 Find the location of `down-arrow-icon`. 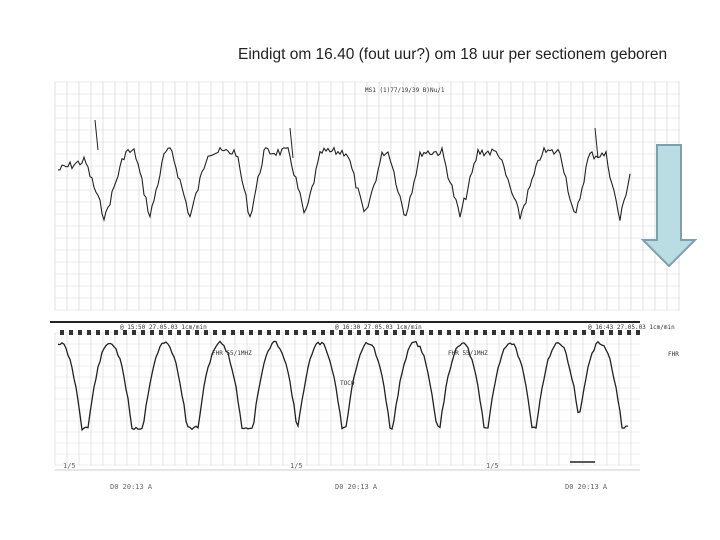

down-arrow-icon is located at coordinates (669, 206).